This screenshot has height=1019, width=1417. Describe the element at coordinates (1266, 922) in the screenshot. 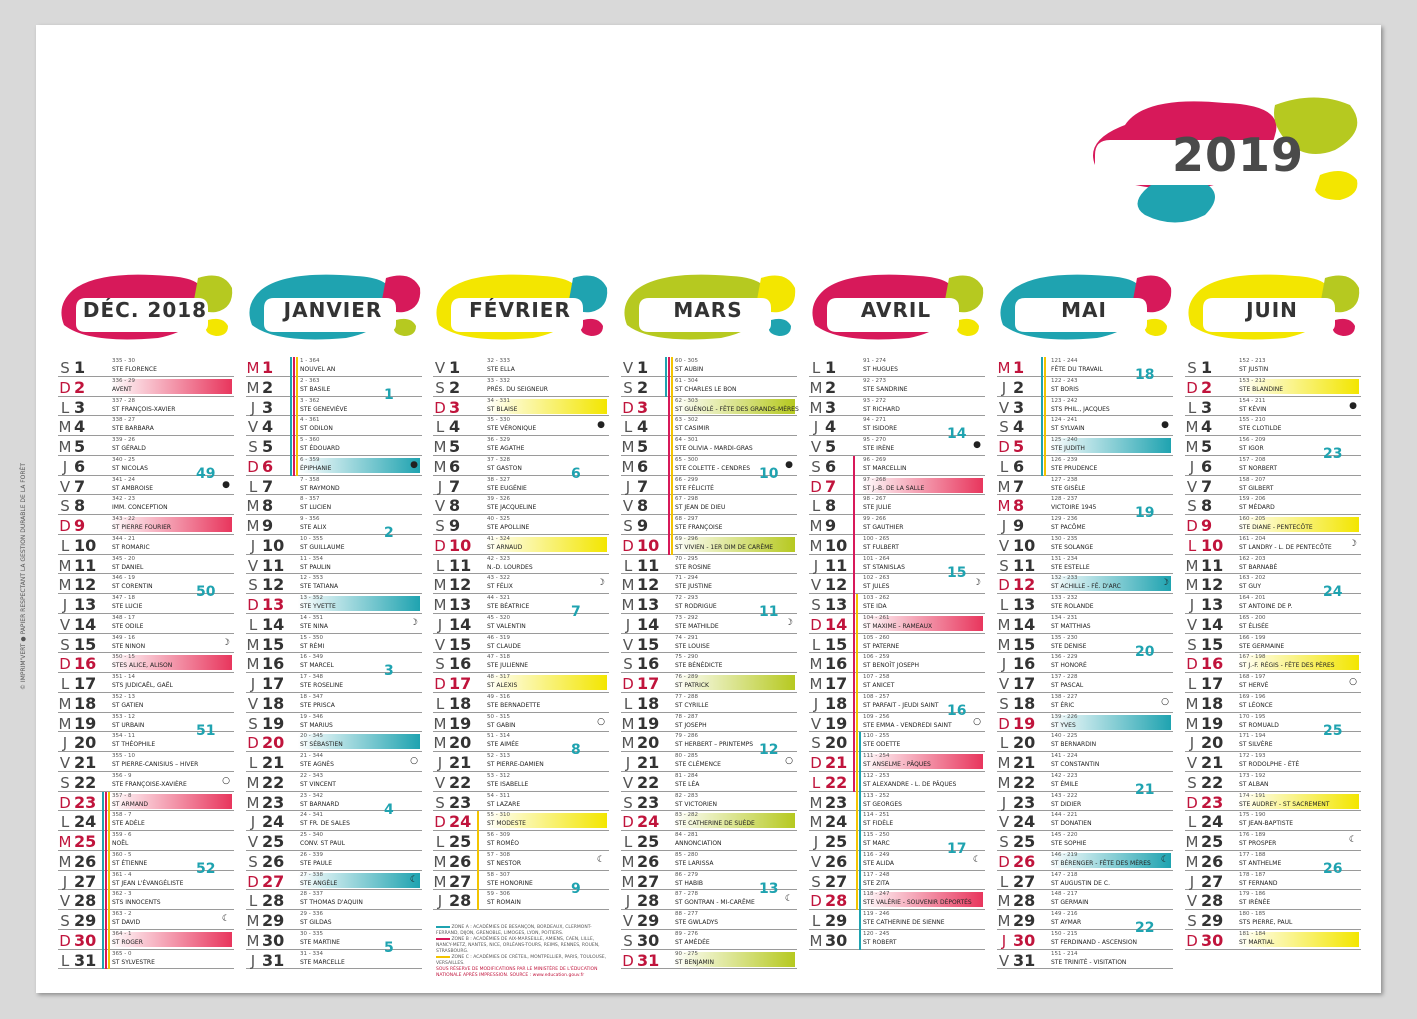

I see `saint-name: STS PIERRE, PAUL` at that location.